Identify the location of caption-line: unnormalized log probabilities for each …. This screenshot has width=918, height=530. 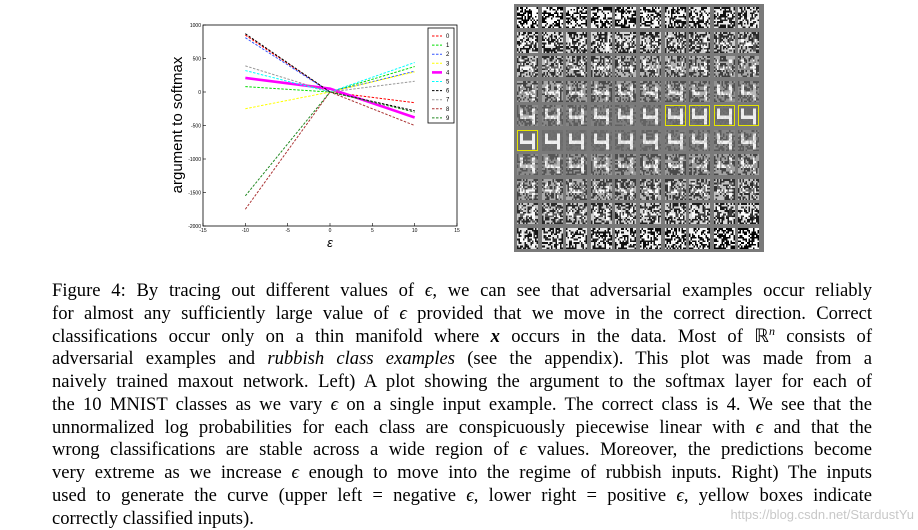
(462, 428).